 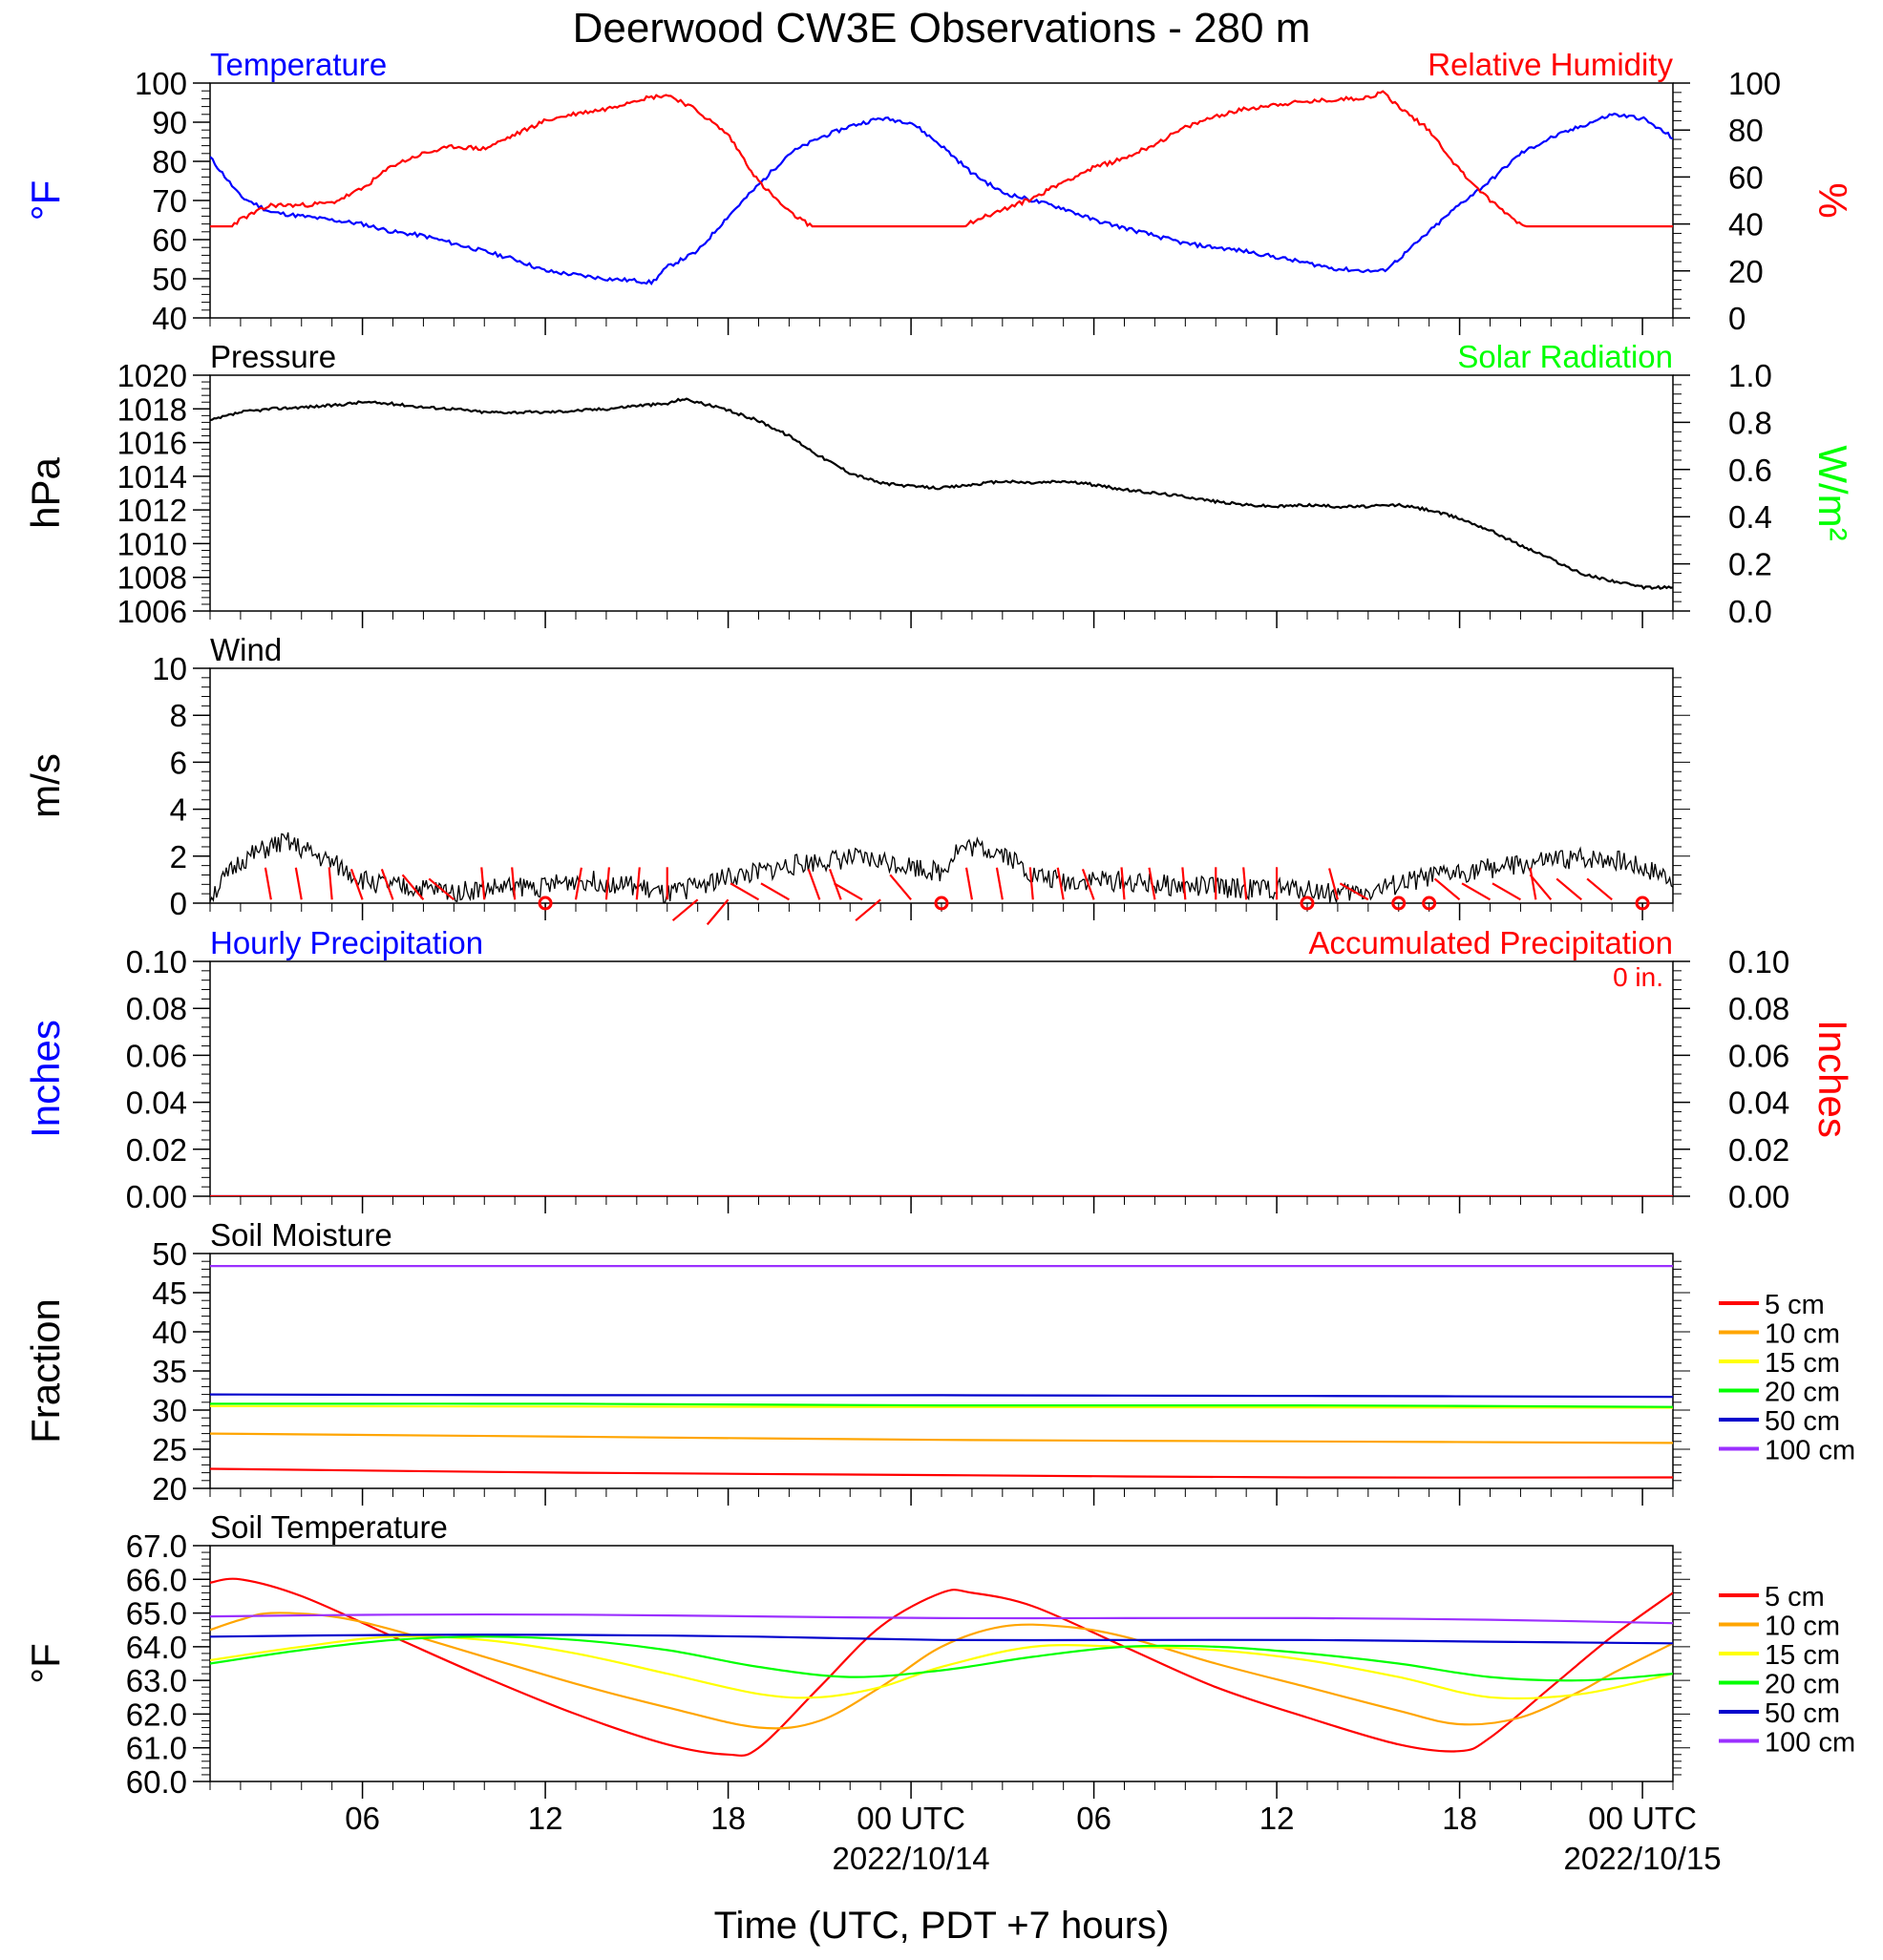 I want to click on series-line-50-cm, so click(x=941, y=1639).